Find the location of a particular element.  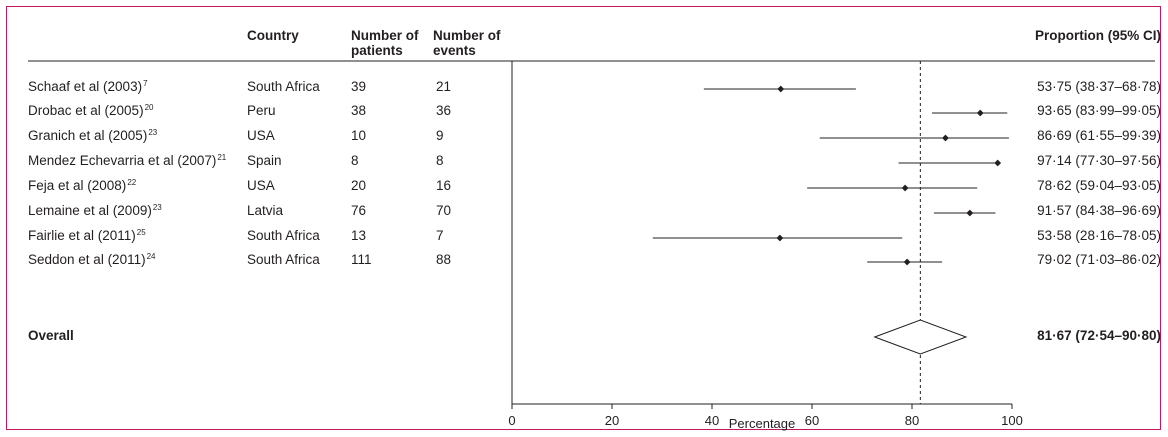

study-name-text: Drobac et al (2005) is located at coordinates (86, 110).